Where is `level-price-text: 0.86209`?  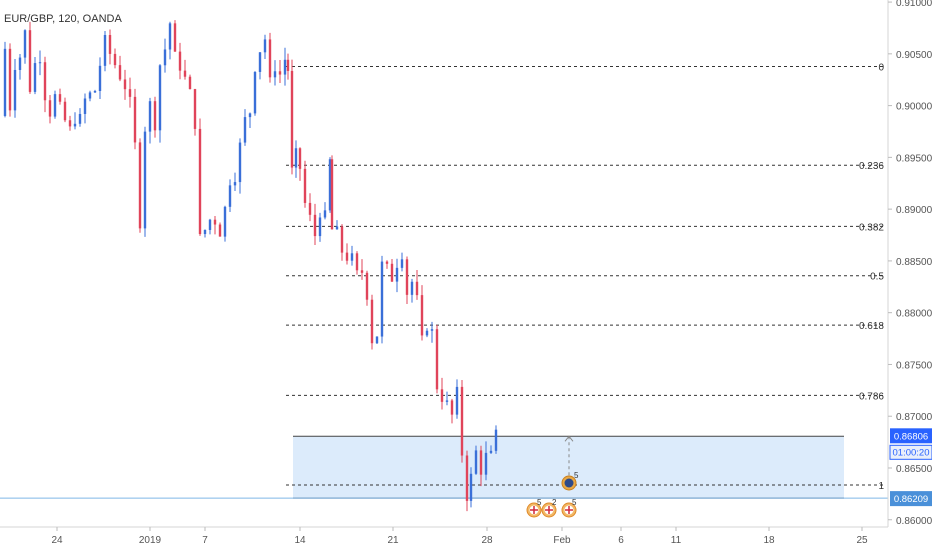
level-price-text: 0.86209 is located at coordinates (911, 499).